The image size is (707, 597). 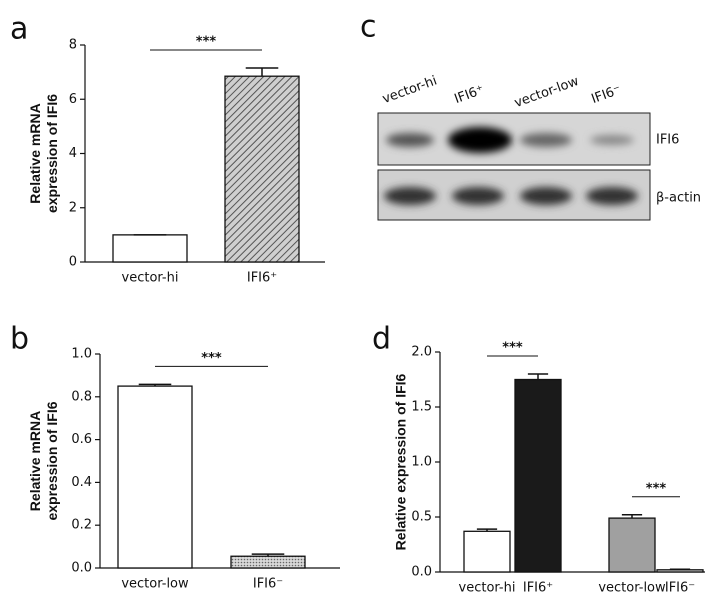 I want to click on y-axis-label: Relative expression of IFI6, so click(x=401, y=461).